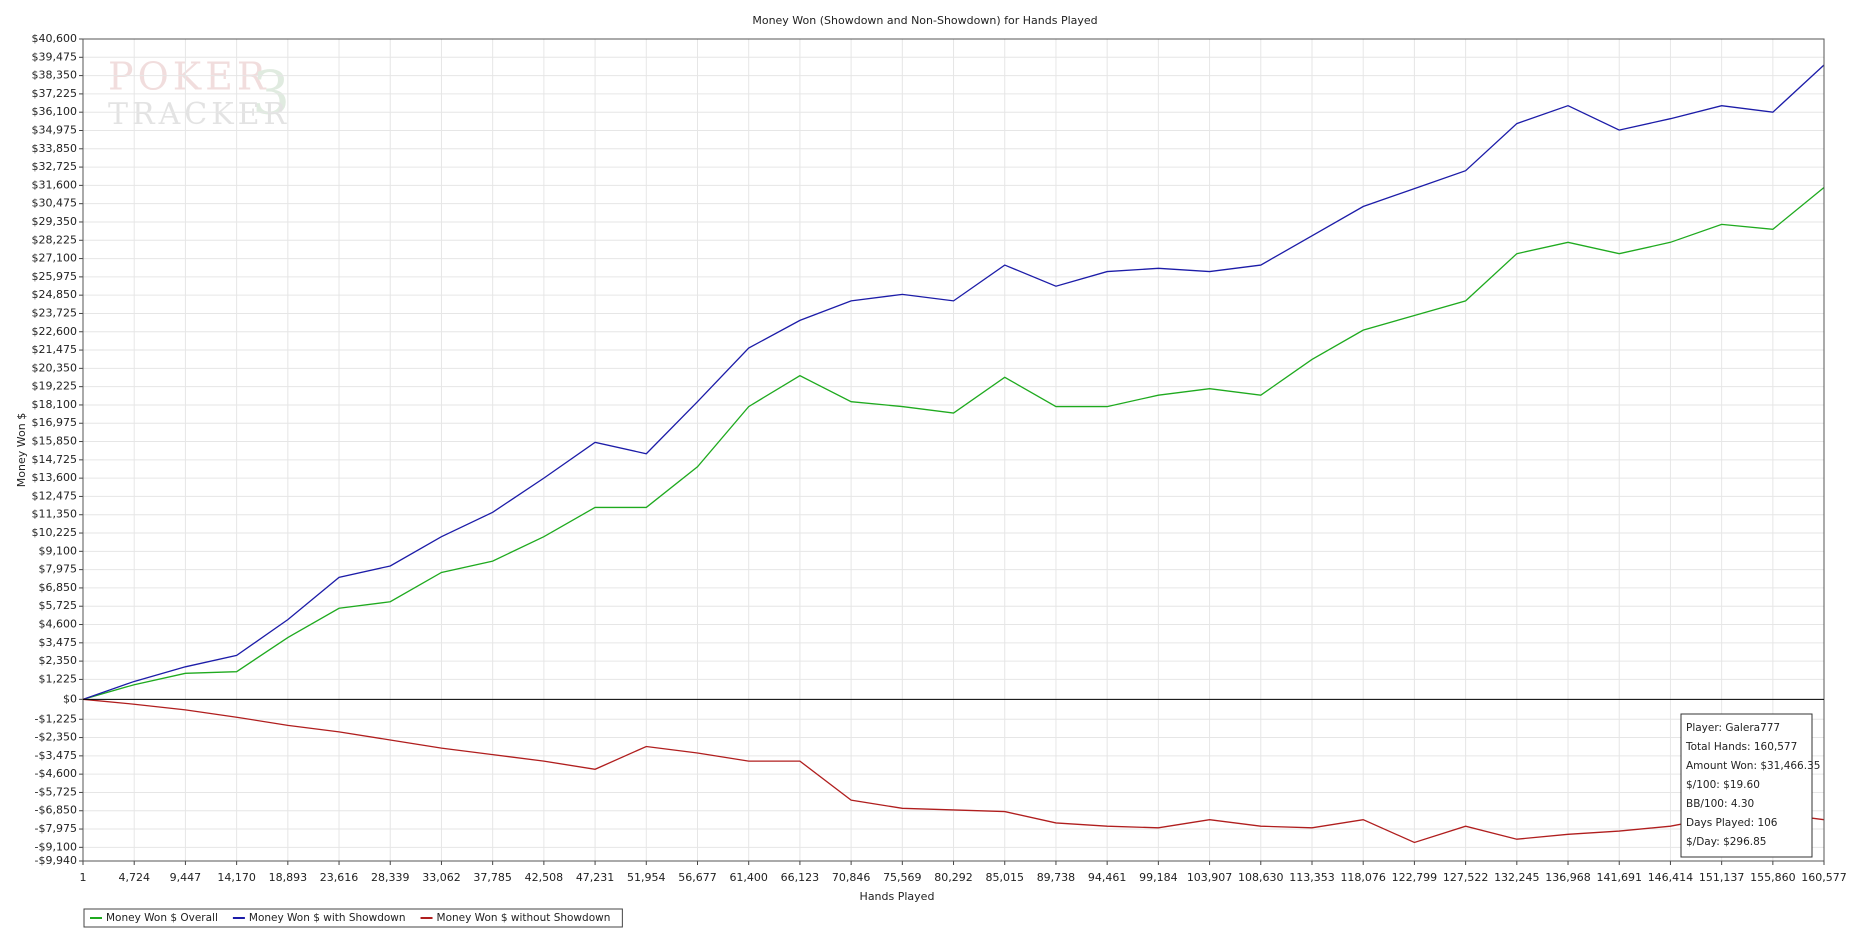 The height and width of the screenshot is (946, 1850). I want to click on x-tick-label: 23,616, so click(339, 877).